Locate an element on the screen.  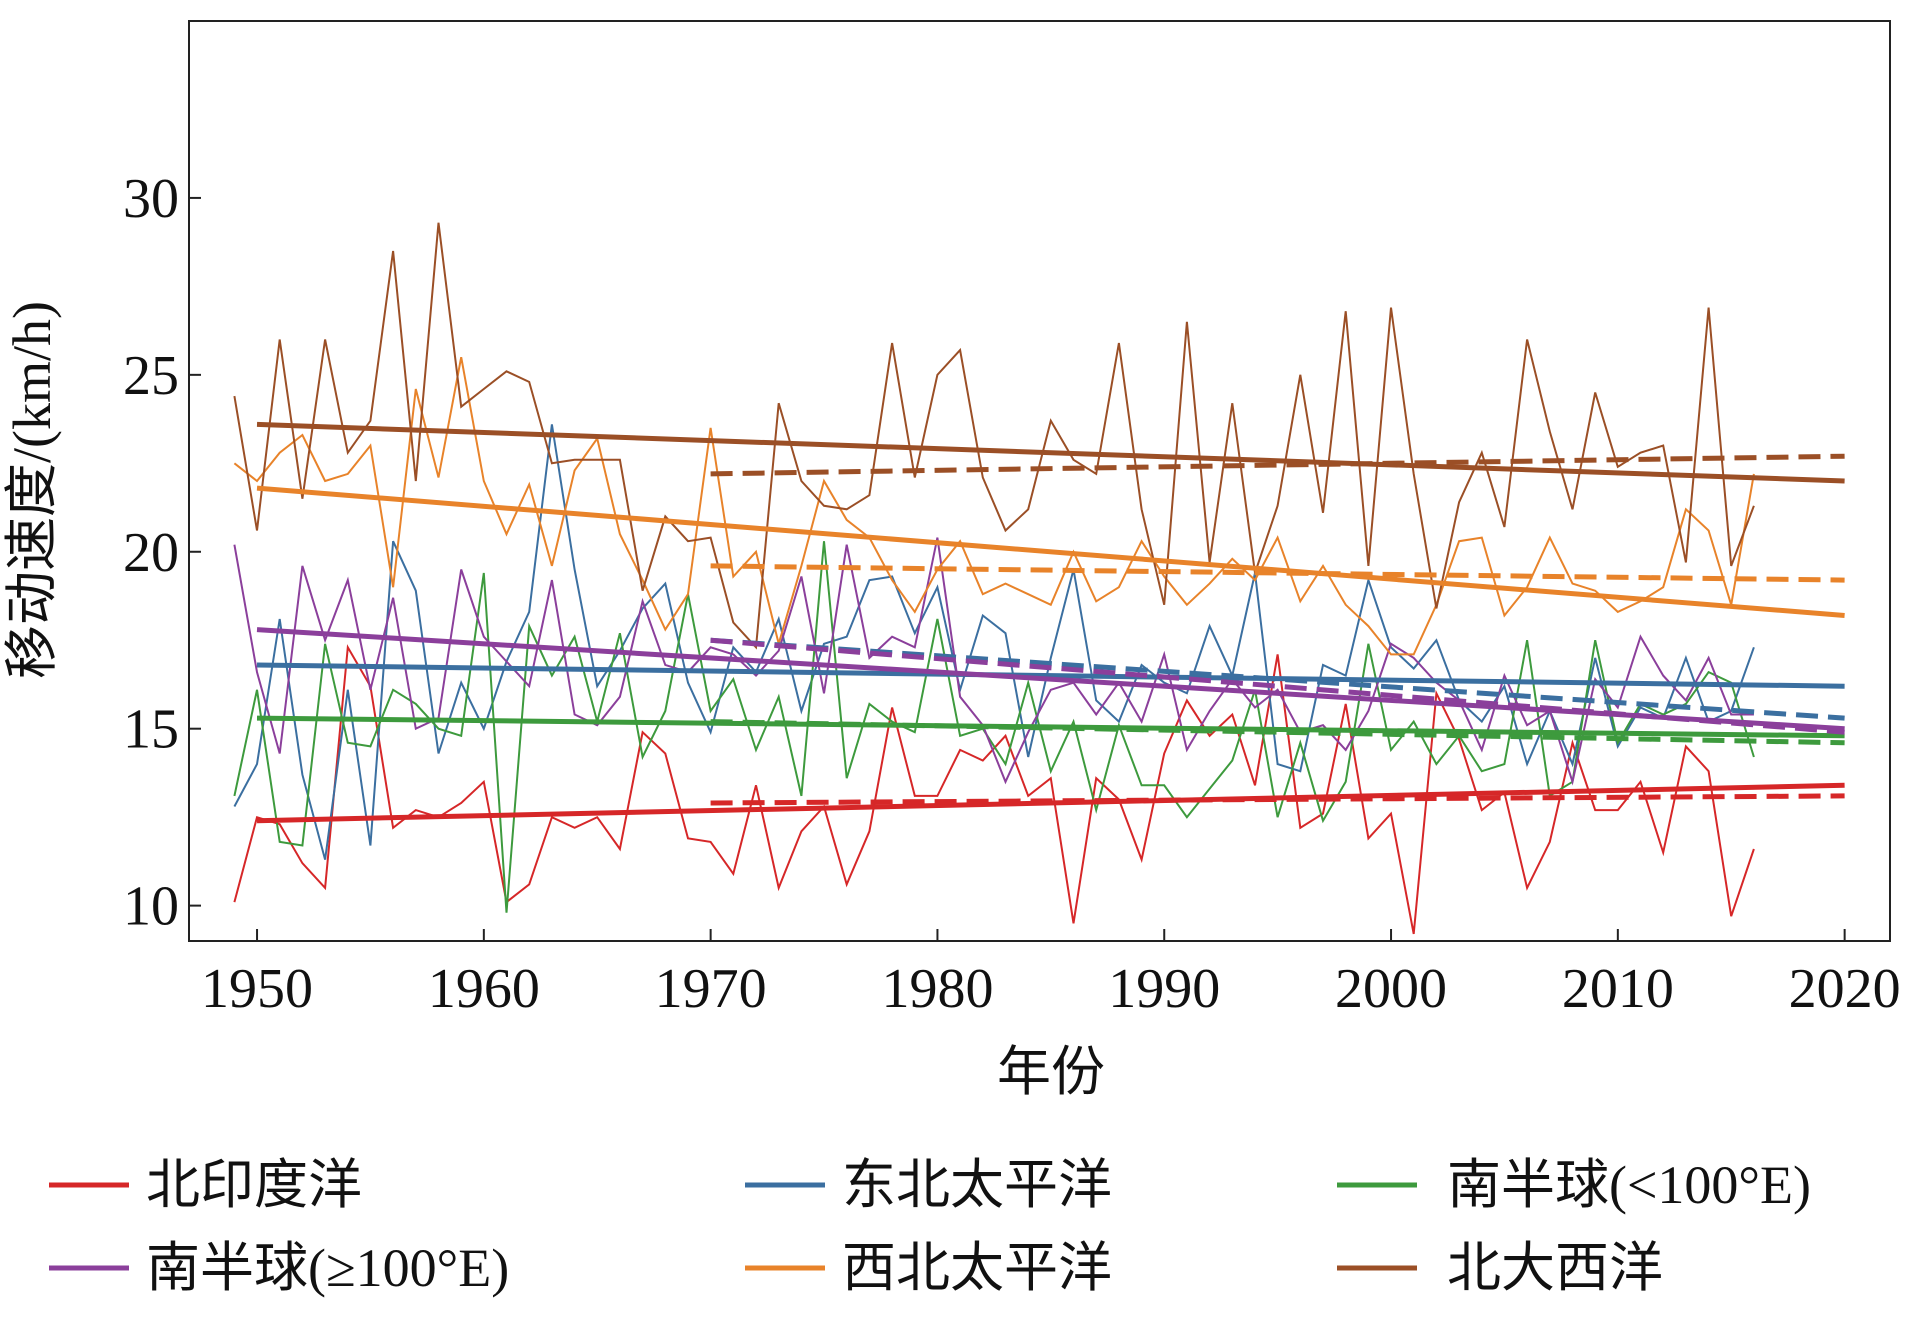
x-tick-label: 2010 is located at coordinates (1618, 989).